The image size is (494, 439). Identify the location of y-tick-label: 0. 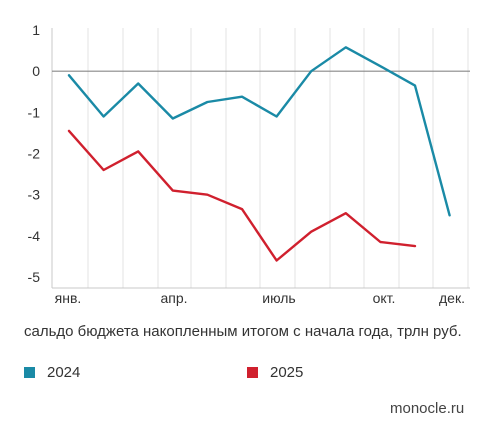
(36, 71).